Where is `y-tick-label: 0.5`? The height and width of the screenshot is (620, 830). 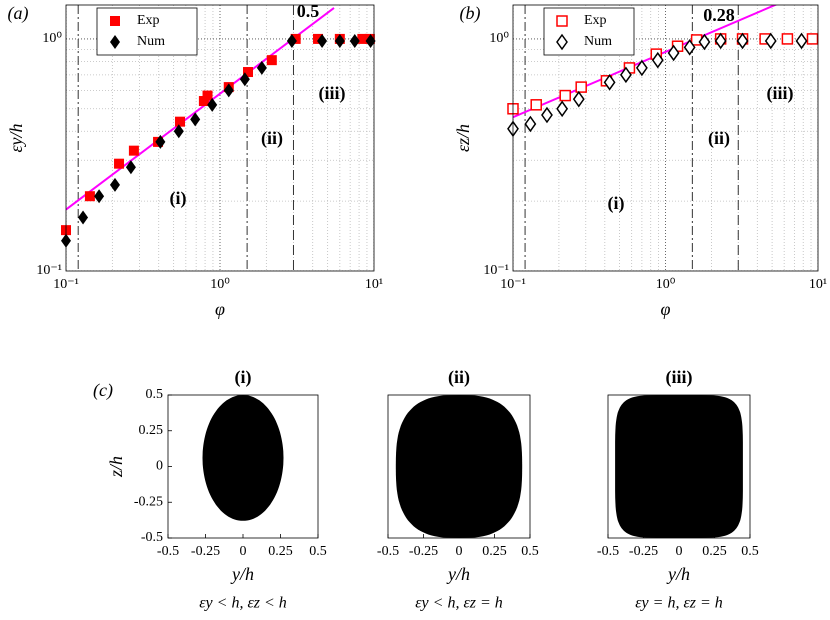
y-tick-label: 0.5 is located at coordinates (155, 394).